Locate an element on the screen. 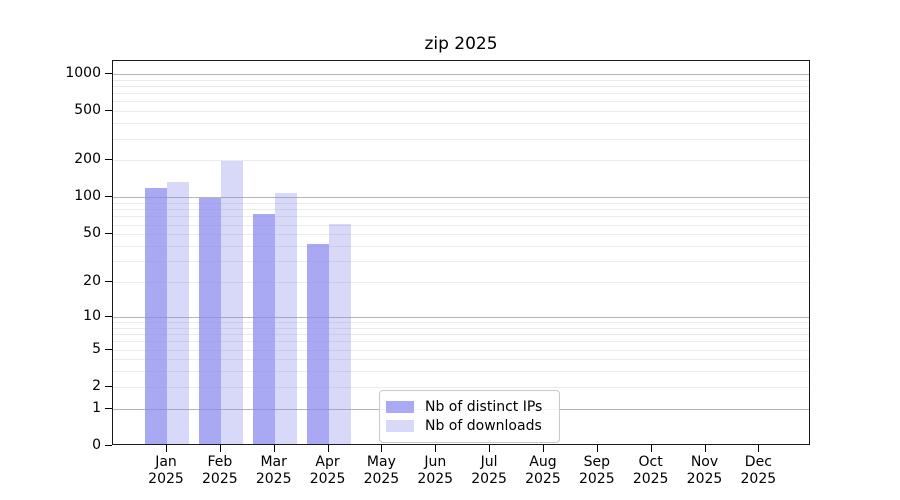  chart-title: zip 2025 is located at coordinates (461, 44).